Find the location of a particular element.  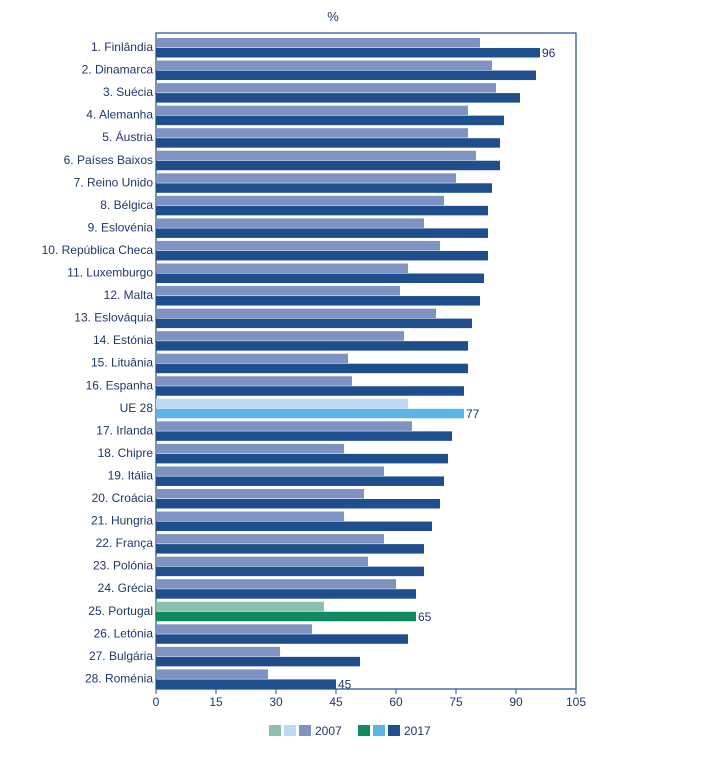

category-label-27-bulgaria: 27. Bulgária is located at coordinates (121, 656).